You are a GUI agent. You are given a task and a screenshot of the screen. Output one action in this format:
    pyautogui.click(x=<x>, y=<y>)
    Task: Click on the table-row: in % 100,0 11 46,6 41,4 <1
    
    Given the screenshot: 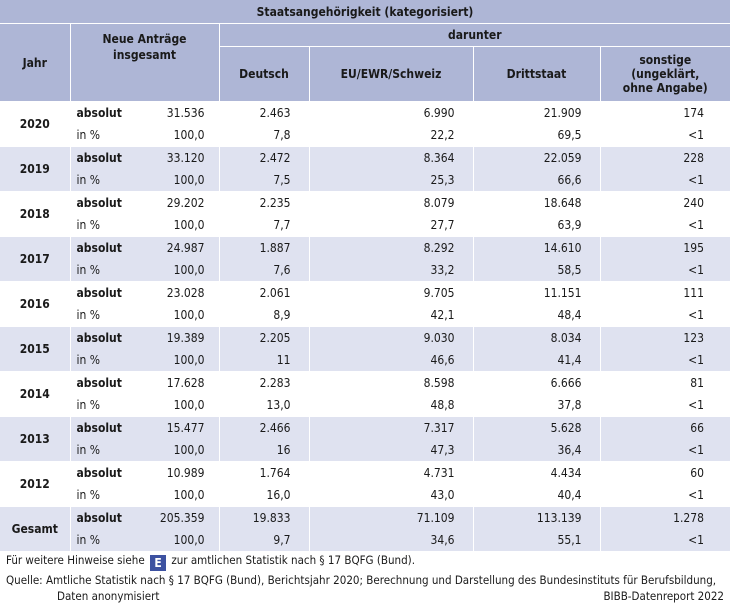 What is the action you would take?
    pyautogui.click(x=365, y=360)
    